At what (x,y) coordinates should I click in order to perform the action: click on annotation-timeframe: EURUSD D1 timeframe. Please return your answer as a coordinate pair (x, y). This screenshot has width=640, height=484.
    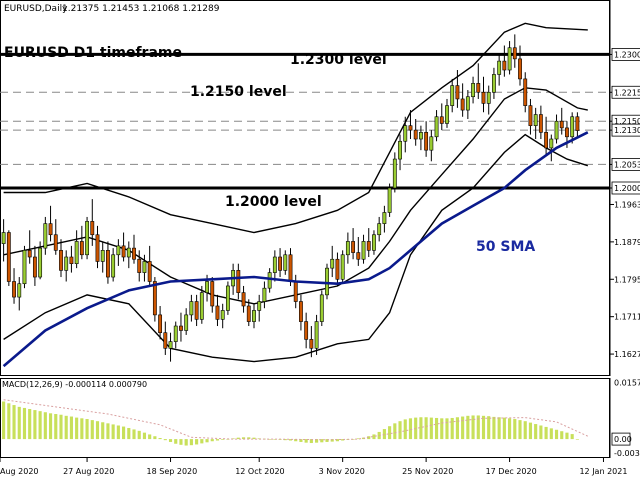
    Looking at the image, I should click on (93, 53).